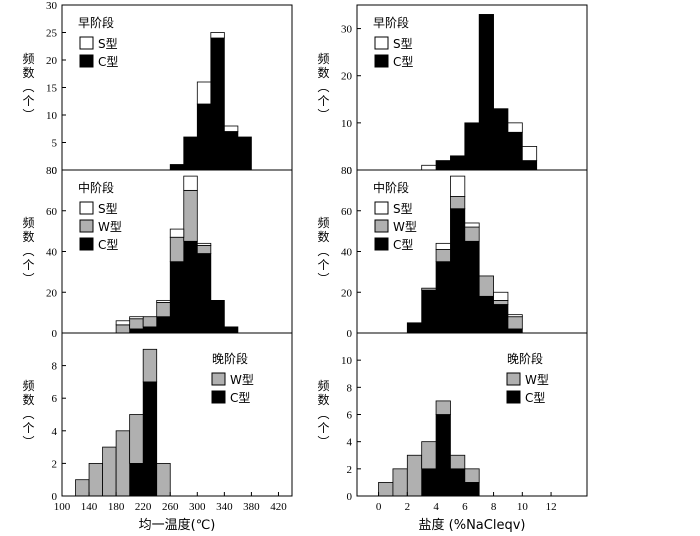 This screenshot has width=700, height=536. I want to click on y-tick-label: 25, so click(52, 34).